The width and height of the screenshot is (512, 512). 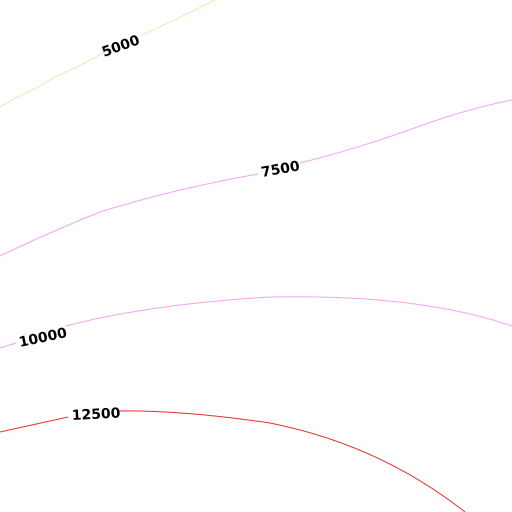 I want to click on contour-label-7500: 7500, so click(x=280, y=169).